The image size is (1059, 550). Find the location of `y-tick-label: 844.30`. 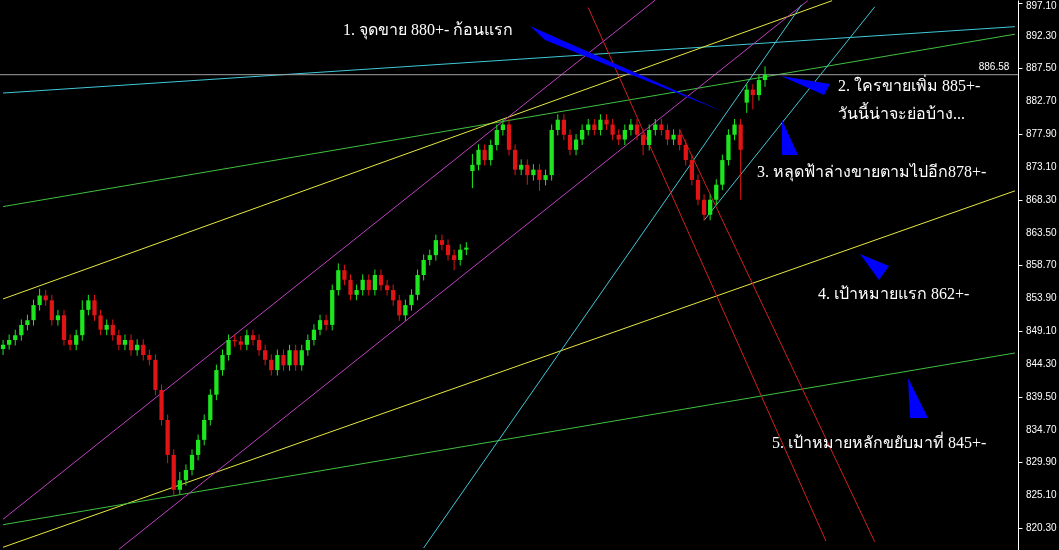

y-tick-label: 844.30 is located at coordinates (1042, 363).